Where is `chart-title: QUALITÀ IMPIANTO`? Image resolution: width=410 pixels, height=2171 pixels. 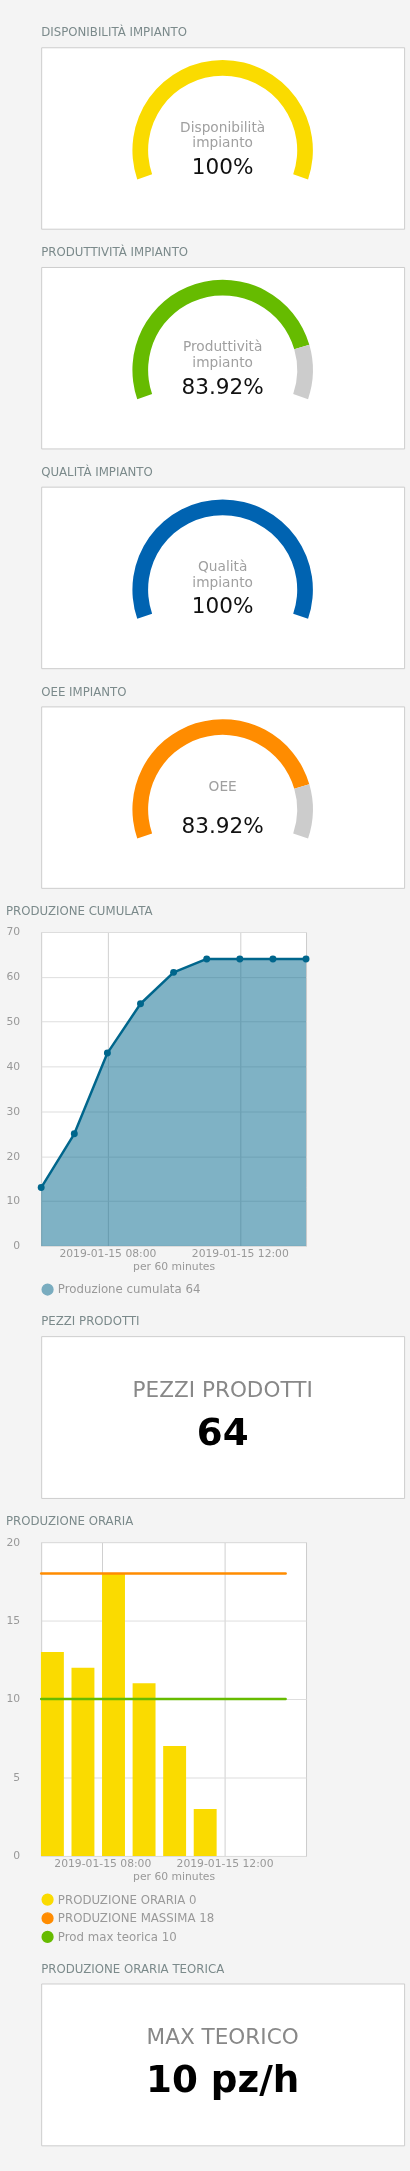
chart-title: QUALITÀ IMPIANTO is located at coordinates (97, 471).